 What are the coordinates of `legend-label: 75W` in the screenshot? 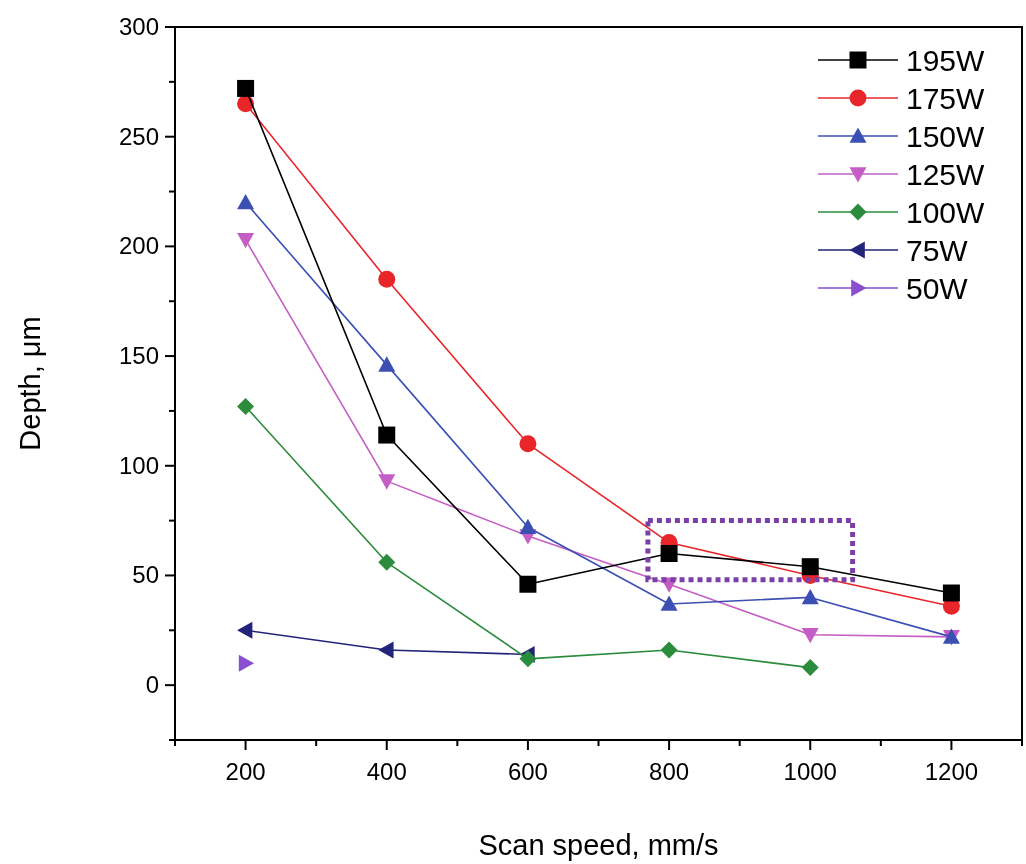 It's located at (937, 250).